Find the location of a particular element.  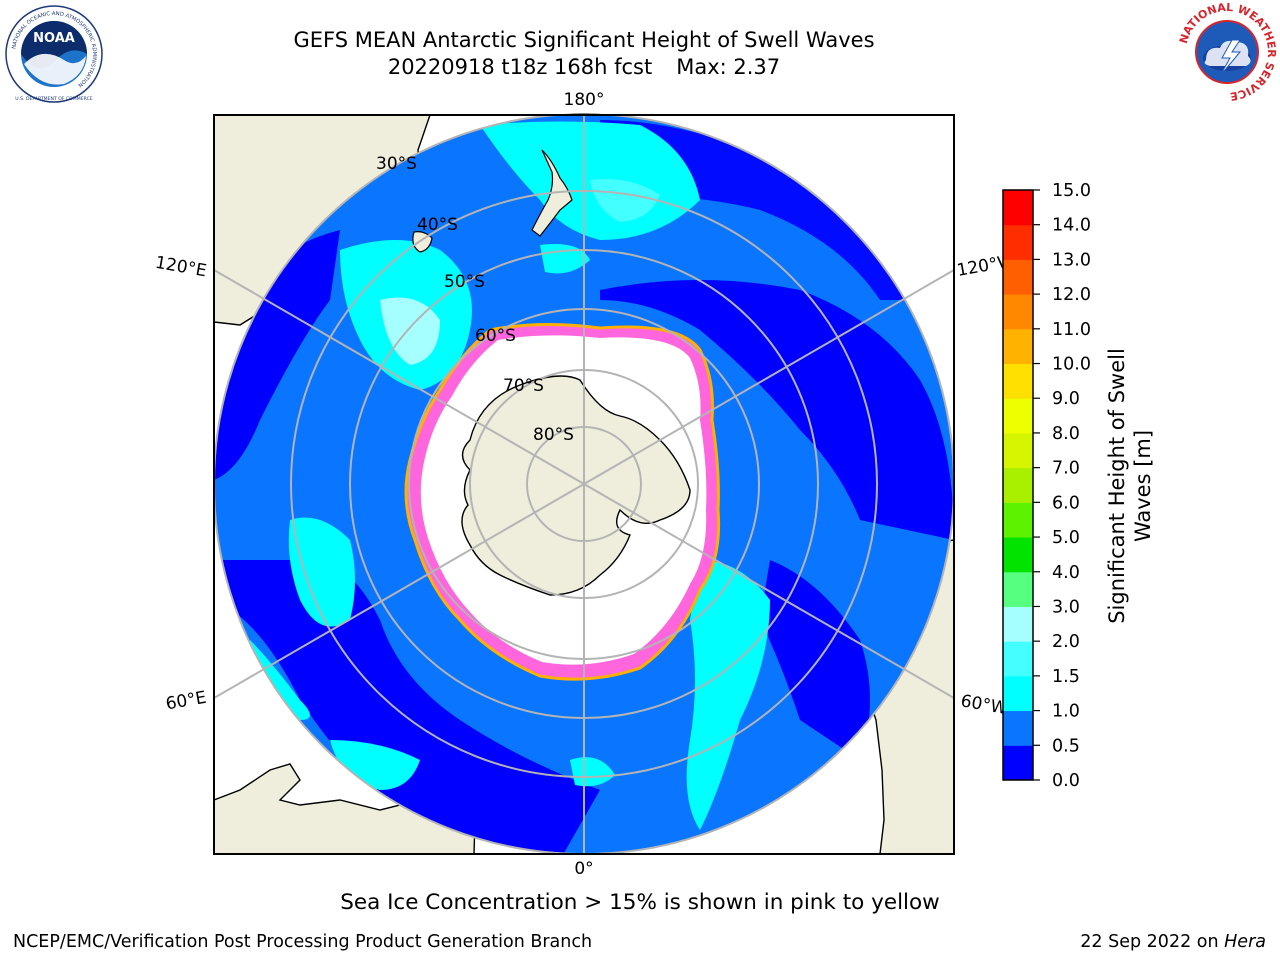

lat-label-70s: 70°S is located at coordinates (523, 386).